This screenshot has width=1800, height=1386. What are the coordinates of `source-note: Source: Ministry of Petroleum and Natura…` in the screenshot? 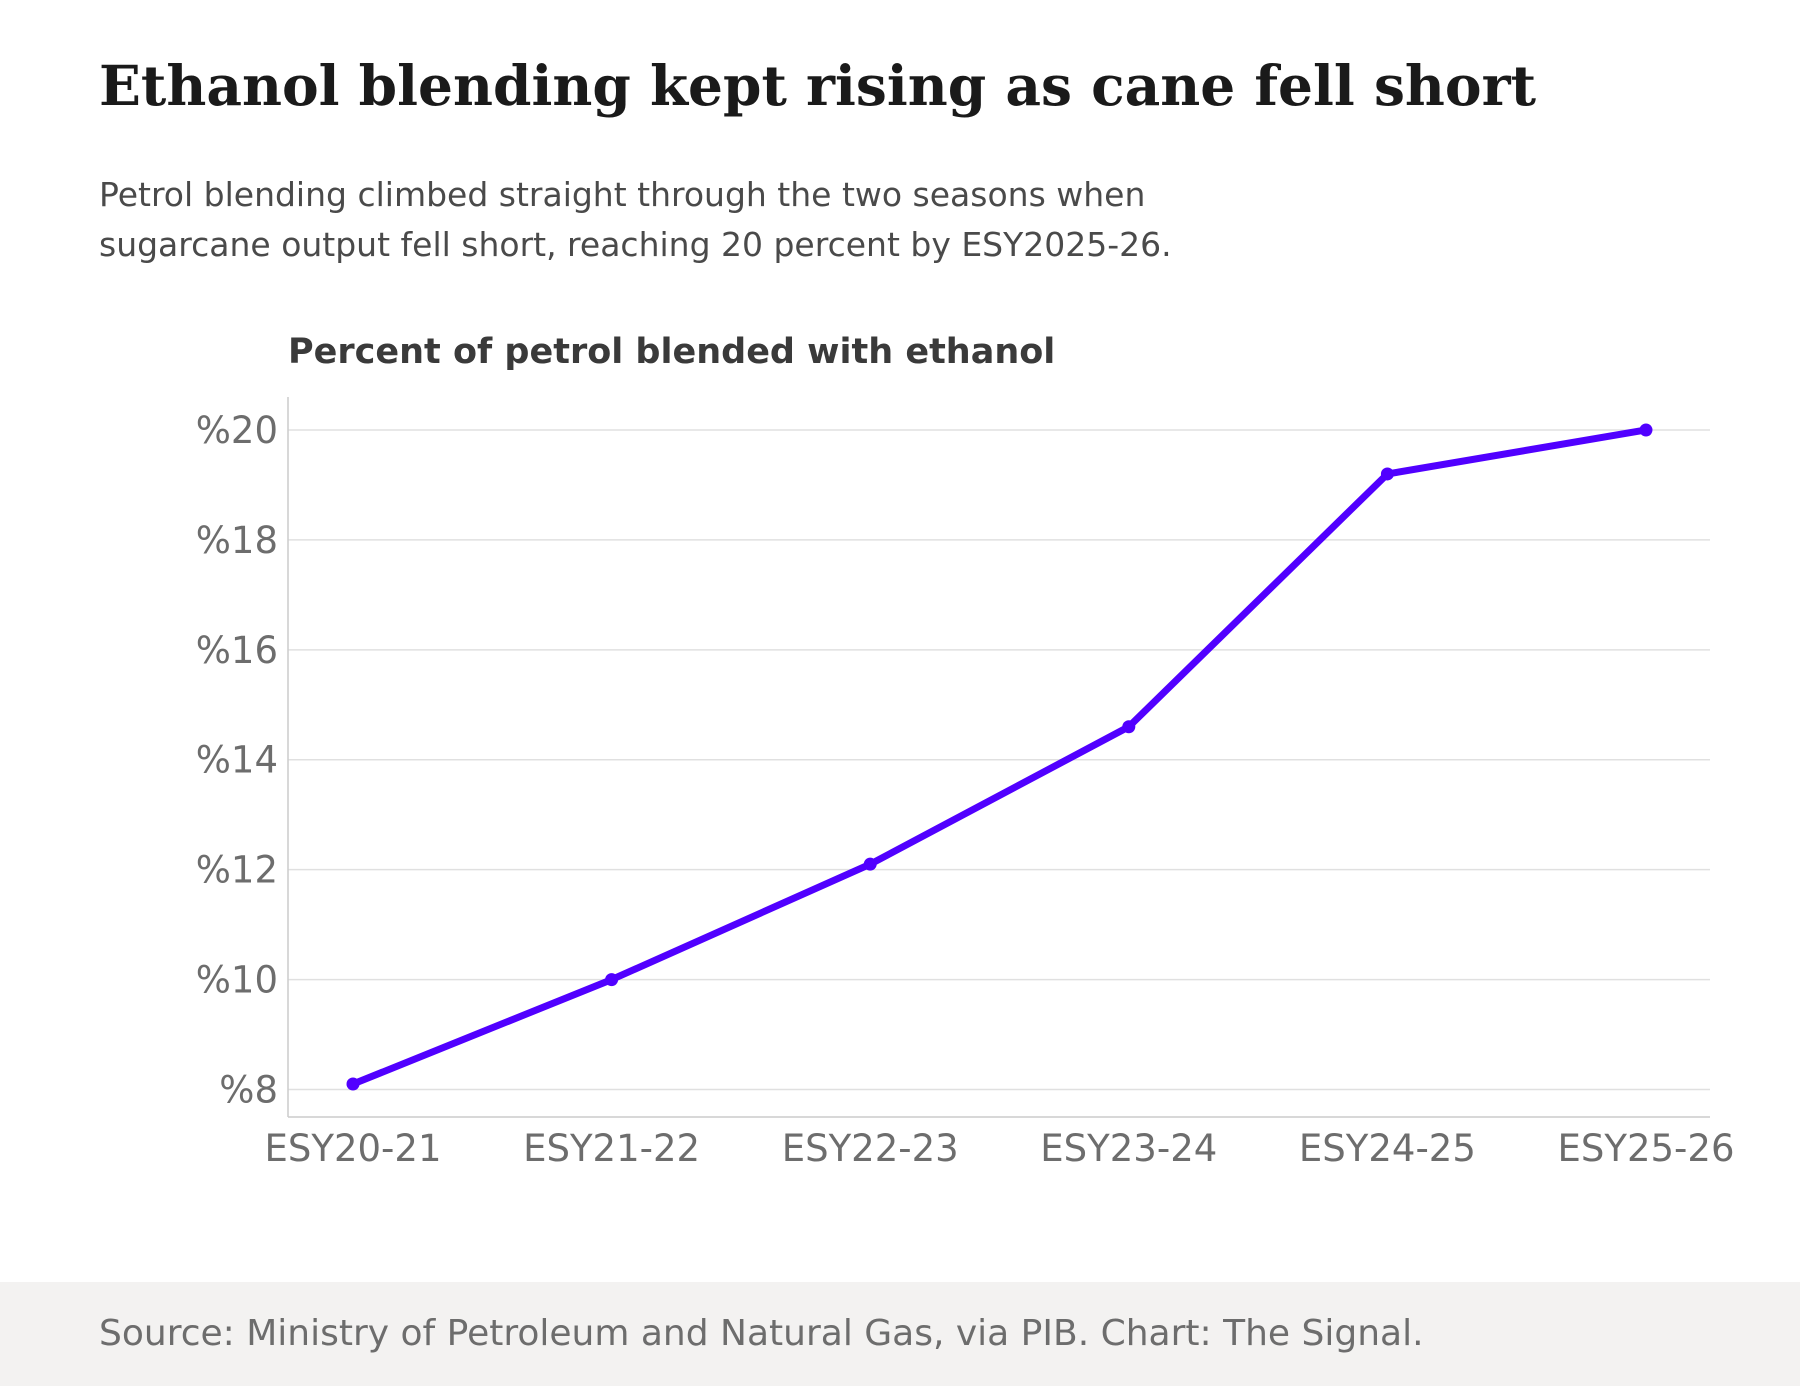 It's located at (761, 1333).